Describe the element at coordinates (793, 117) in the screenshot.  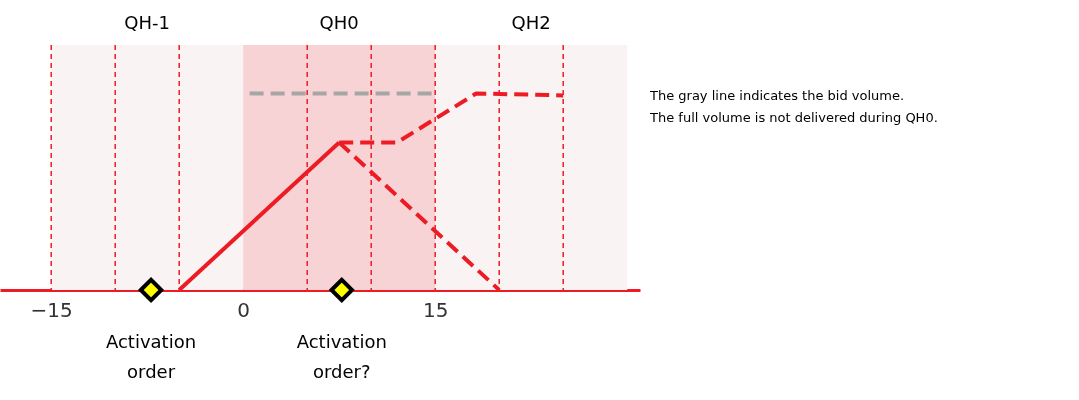
I see `text: The full volume is not delivered during QH0.` at that location.